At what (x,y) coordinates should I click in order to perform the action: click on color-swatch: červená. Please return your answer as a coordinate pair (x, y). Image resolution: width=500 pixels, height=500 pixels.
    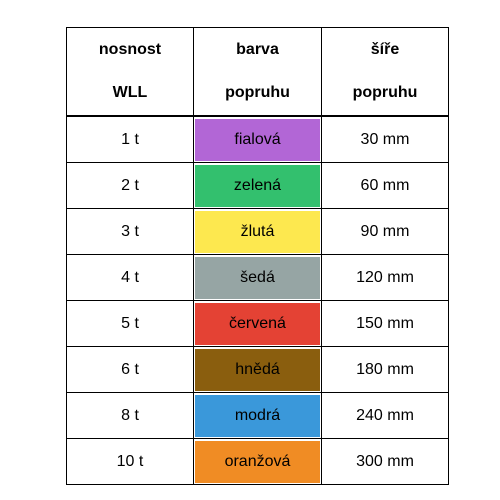
    Looking at the image, I should click on (257, 323).